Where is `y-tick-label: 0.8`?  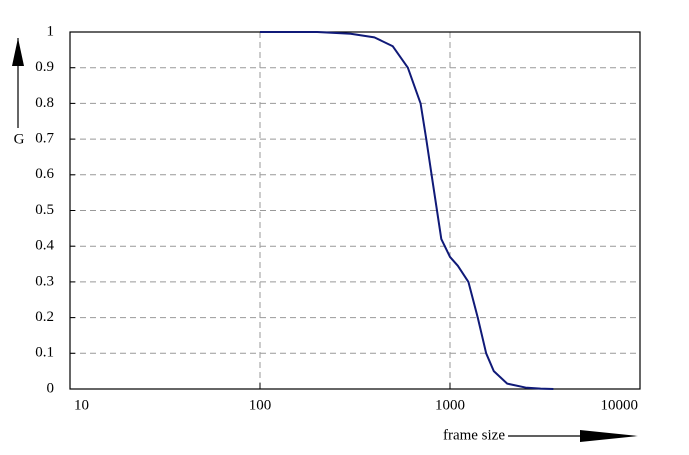 y-tick-label: 0.8 is located at coordinates (44, 103).